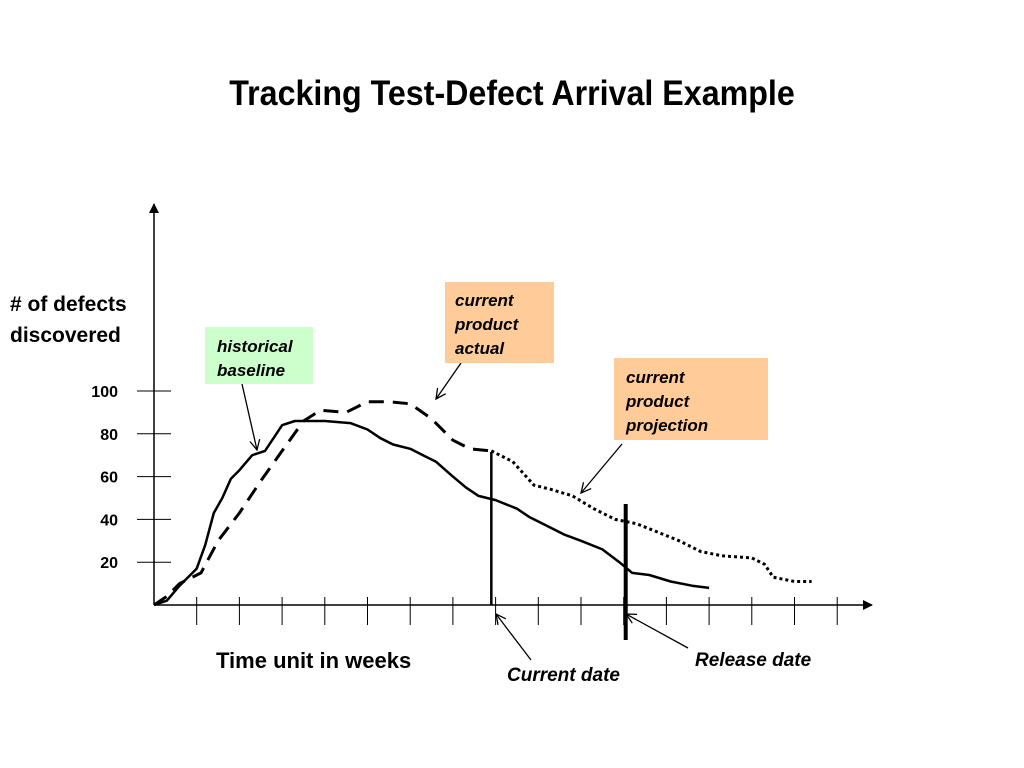 This screenshot has height=768, width=1024. Describe the element at coordinates (651, 516) in the screenshot. I see `series-current-product-projection` at that location.